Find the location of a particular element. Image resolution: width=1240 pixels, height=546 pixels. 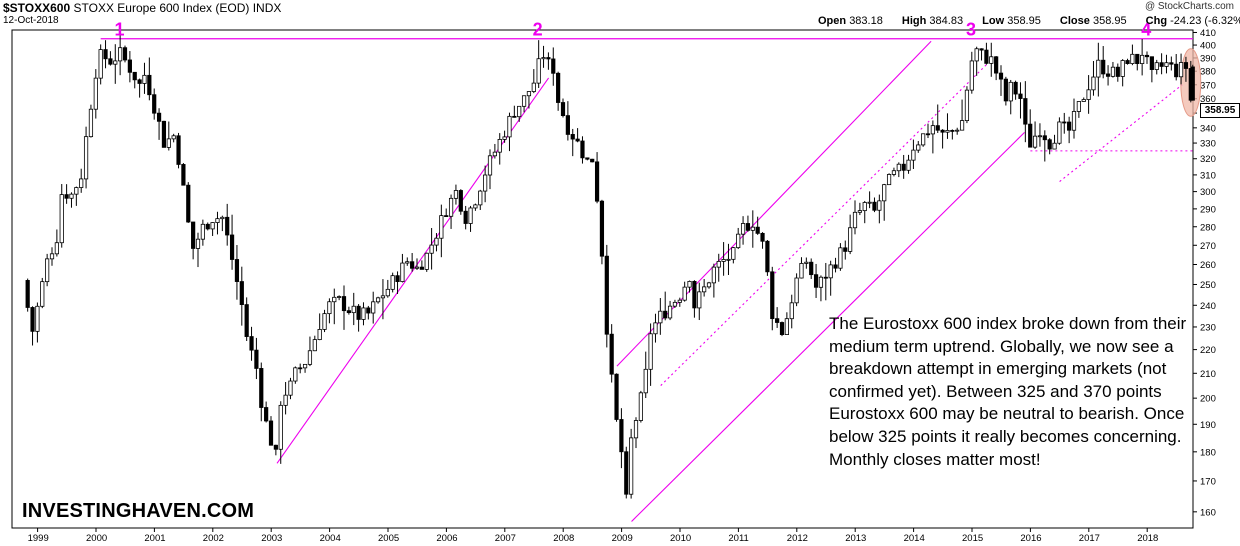

peak-label: 1 is located at coordinates (120, 30).